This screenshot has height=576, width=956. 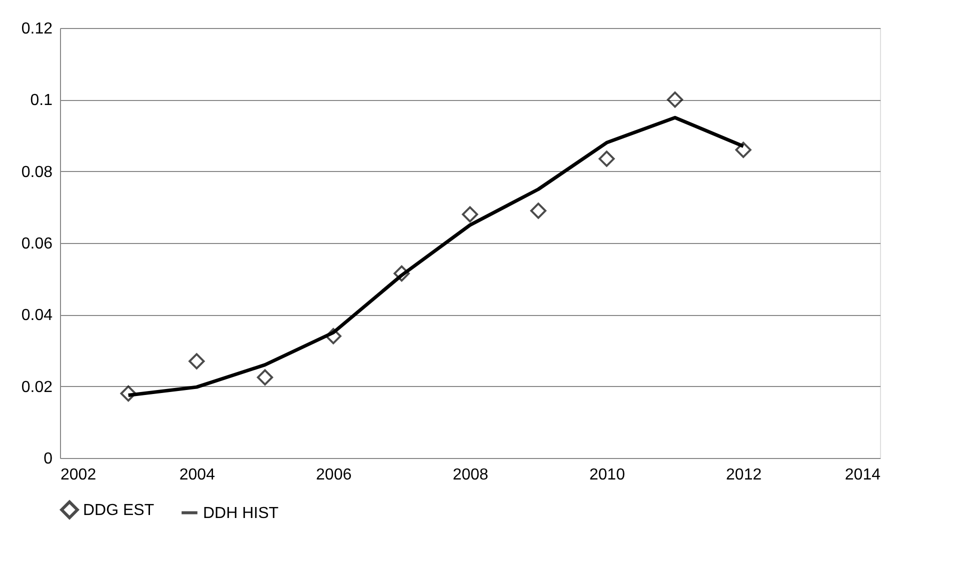 I want to click on y-tick-label: 0, so click(x=48, y=459).